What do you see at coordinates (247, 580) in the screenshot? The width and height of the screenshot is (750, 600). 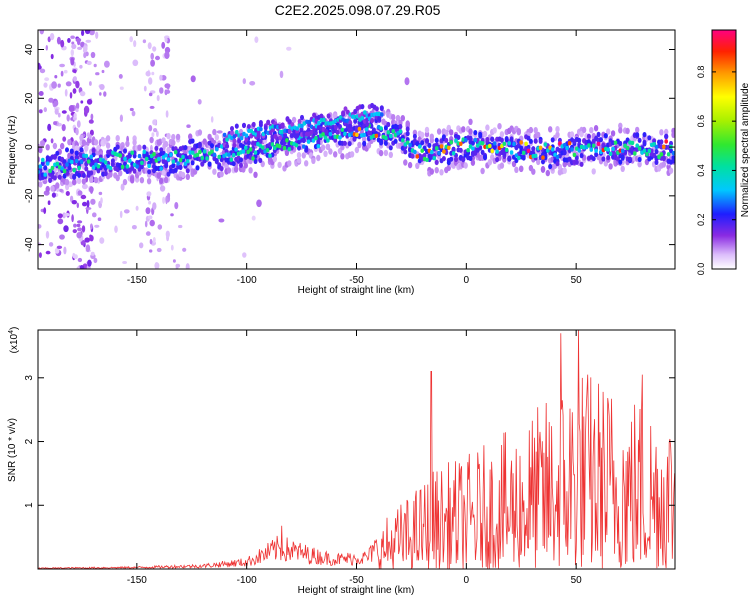 I see `x-tick-label: -100` at bounding box center [247, 580].